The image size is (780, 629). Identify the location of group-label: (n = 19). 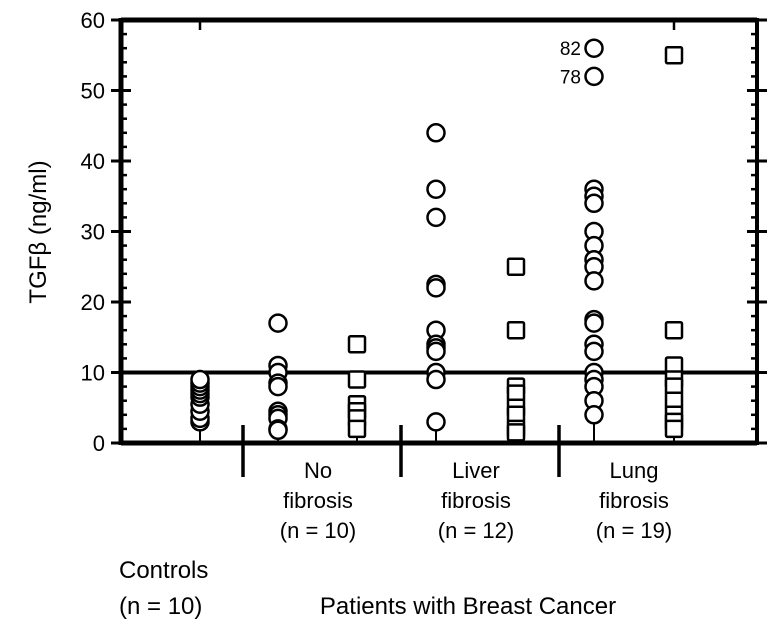
(634, 530).